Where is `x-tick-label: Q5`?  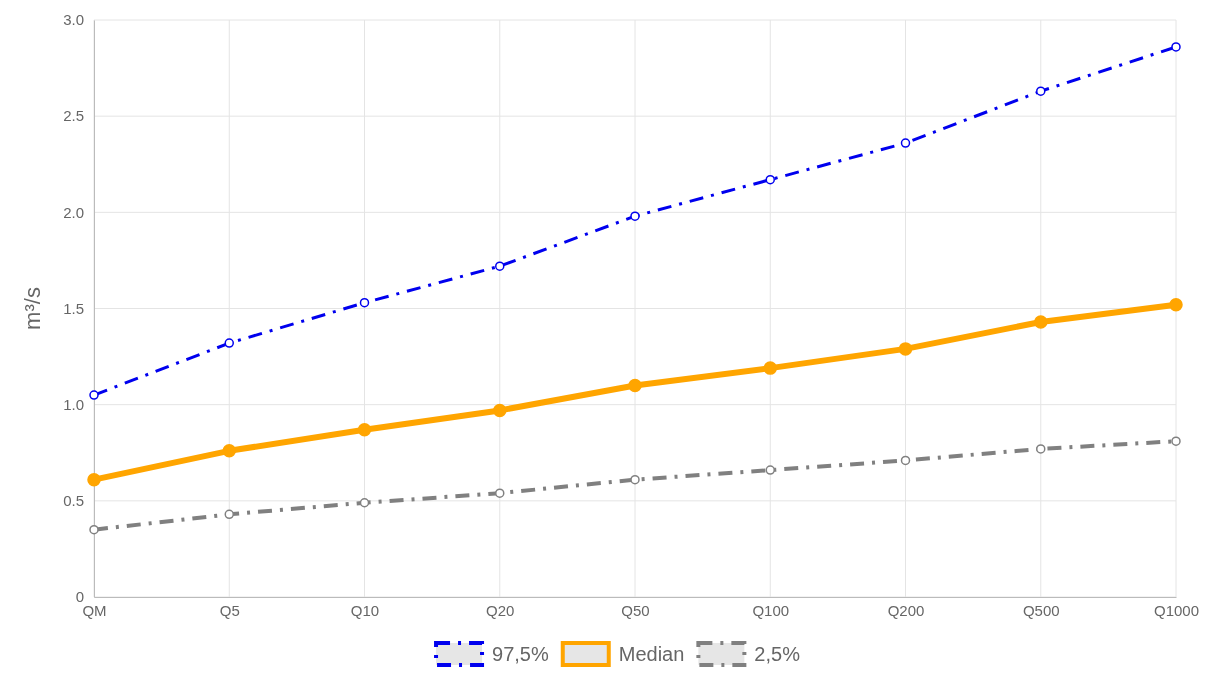
x-tick-label: Q5 is located at coordinates (229, 610).